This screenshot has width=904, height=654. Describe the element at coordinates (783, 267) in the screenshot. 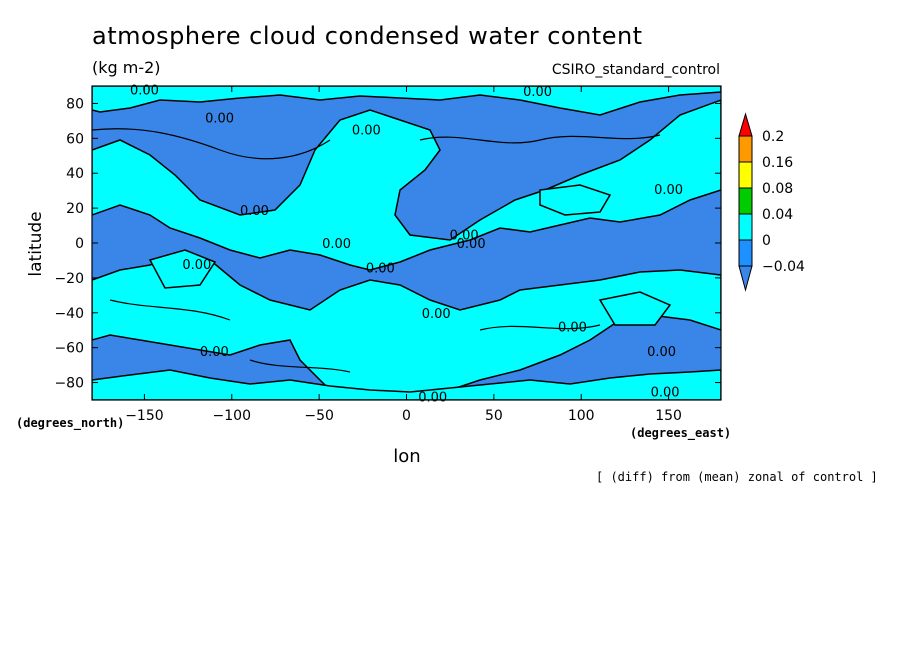

I see `colorbar-label: −0.04` at that location.